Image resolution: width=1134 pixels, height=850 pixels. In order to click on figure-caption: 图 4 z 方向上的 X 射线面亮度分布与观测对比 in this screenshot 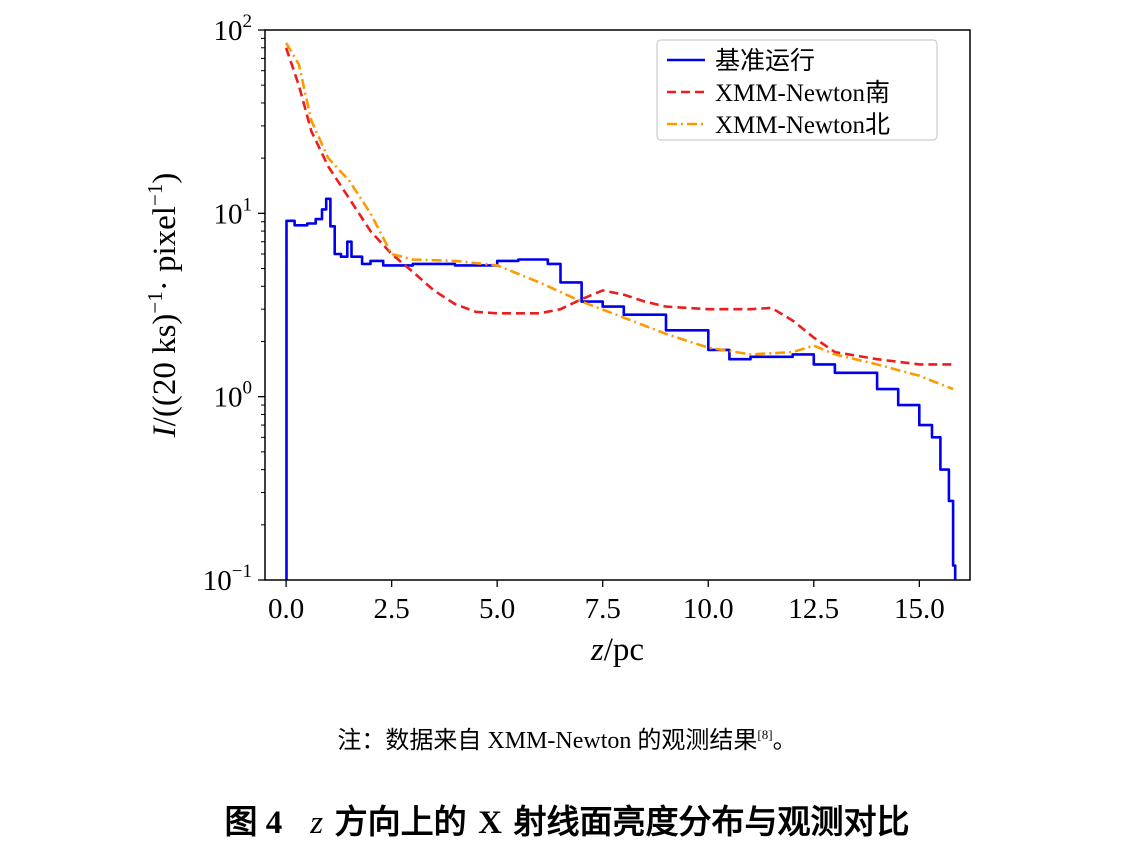, I will do `click(567, 819)`.